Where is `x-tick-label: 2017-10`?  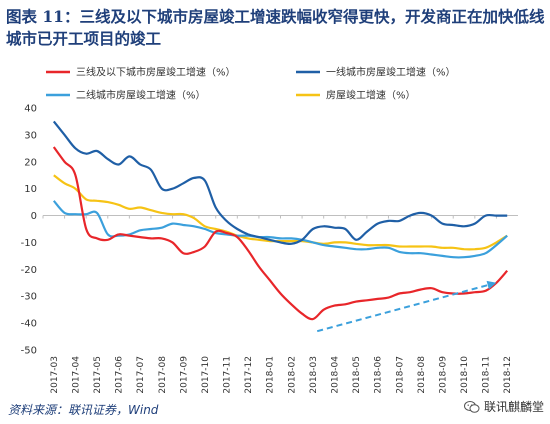 x-tick-label: 2017-10 is located at coordinates (206, 375).